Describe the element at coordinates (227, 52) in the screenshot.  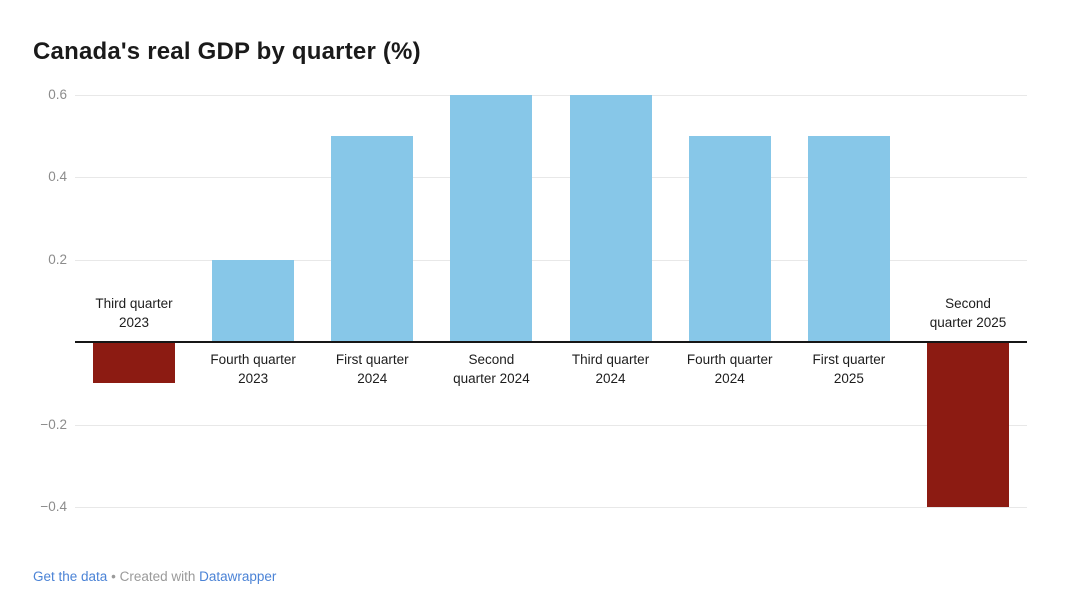
I see `chart-title: Canada's real GDP by quarter (%)` at that location.